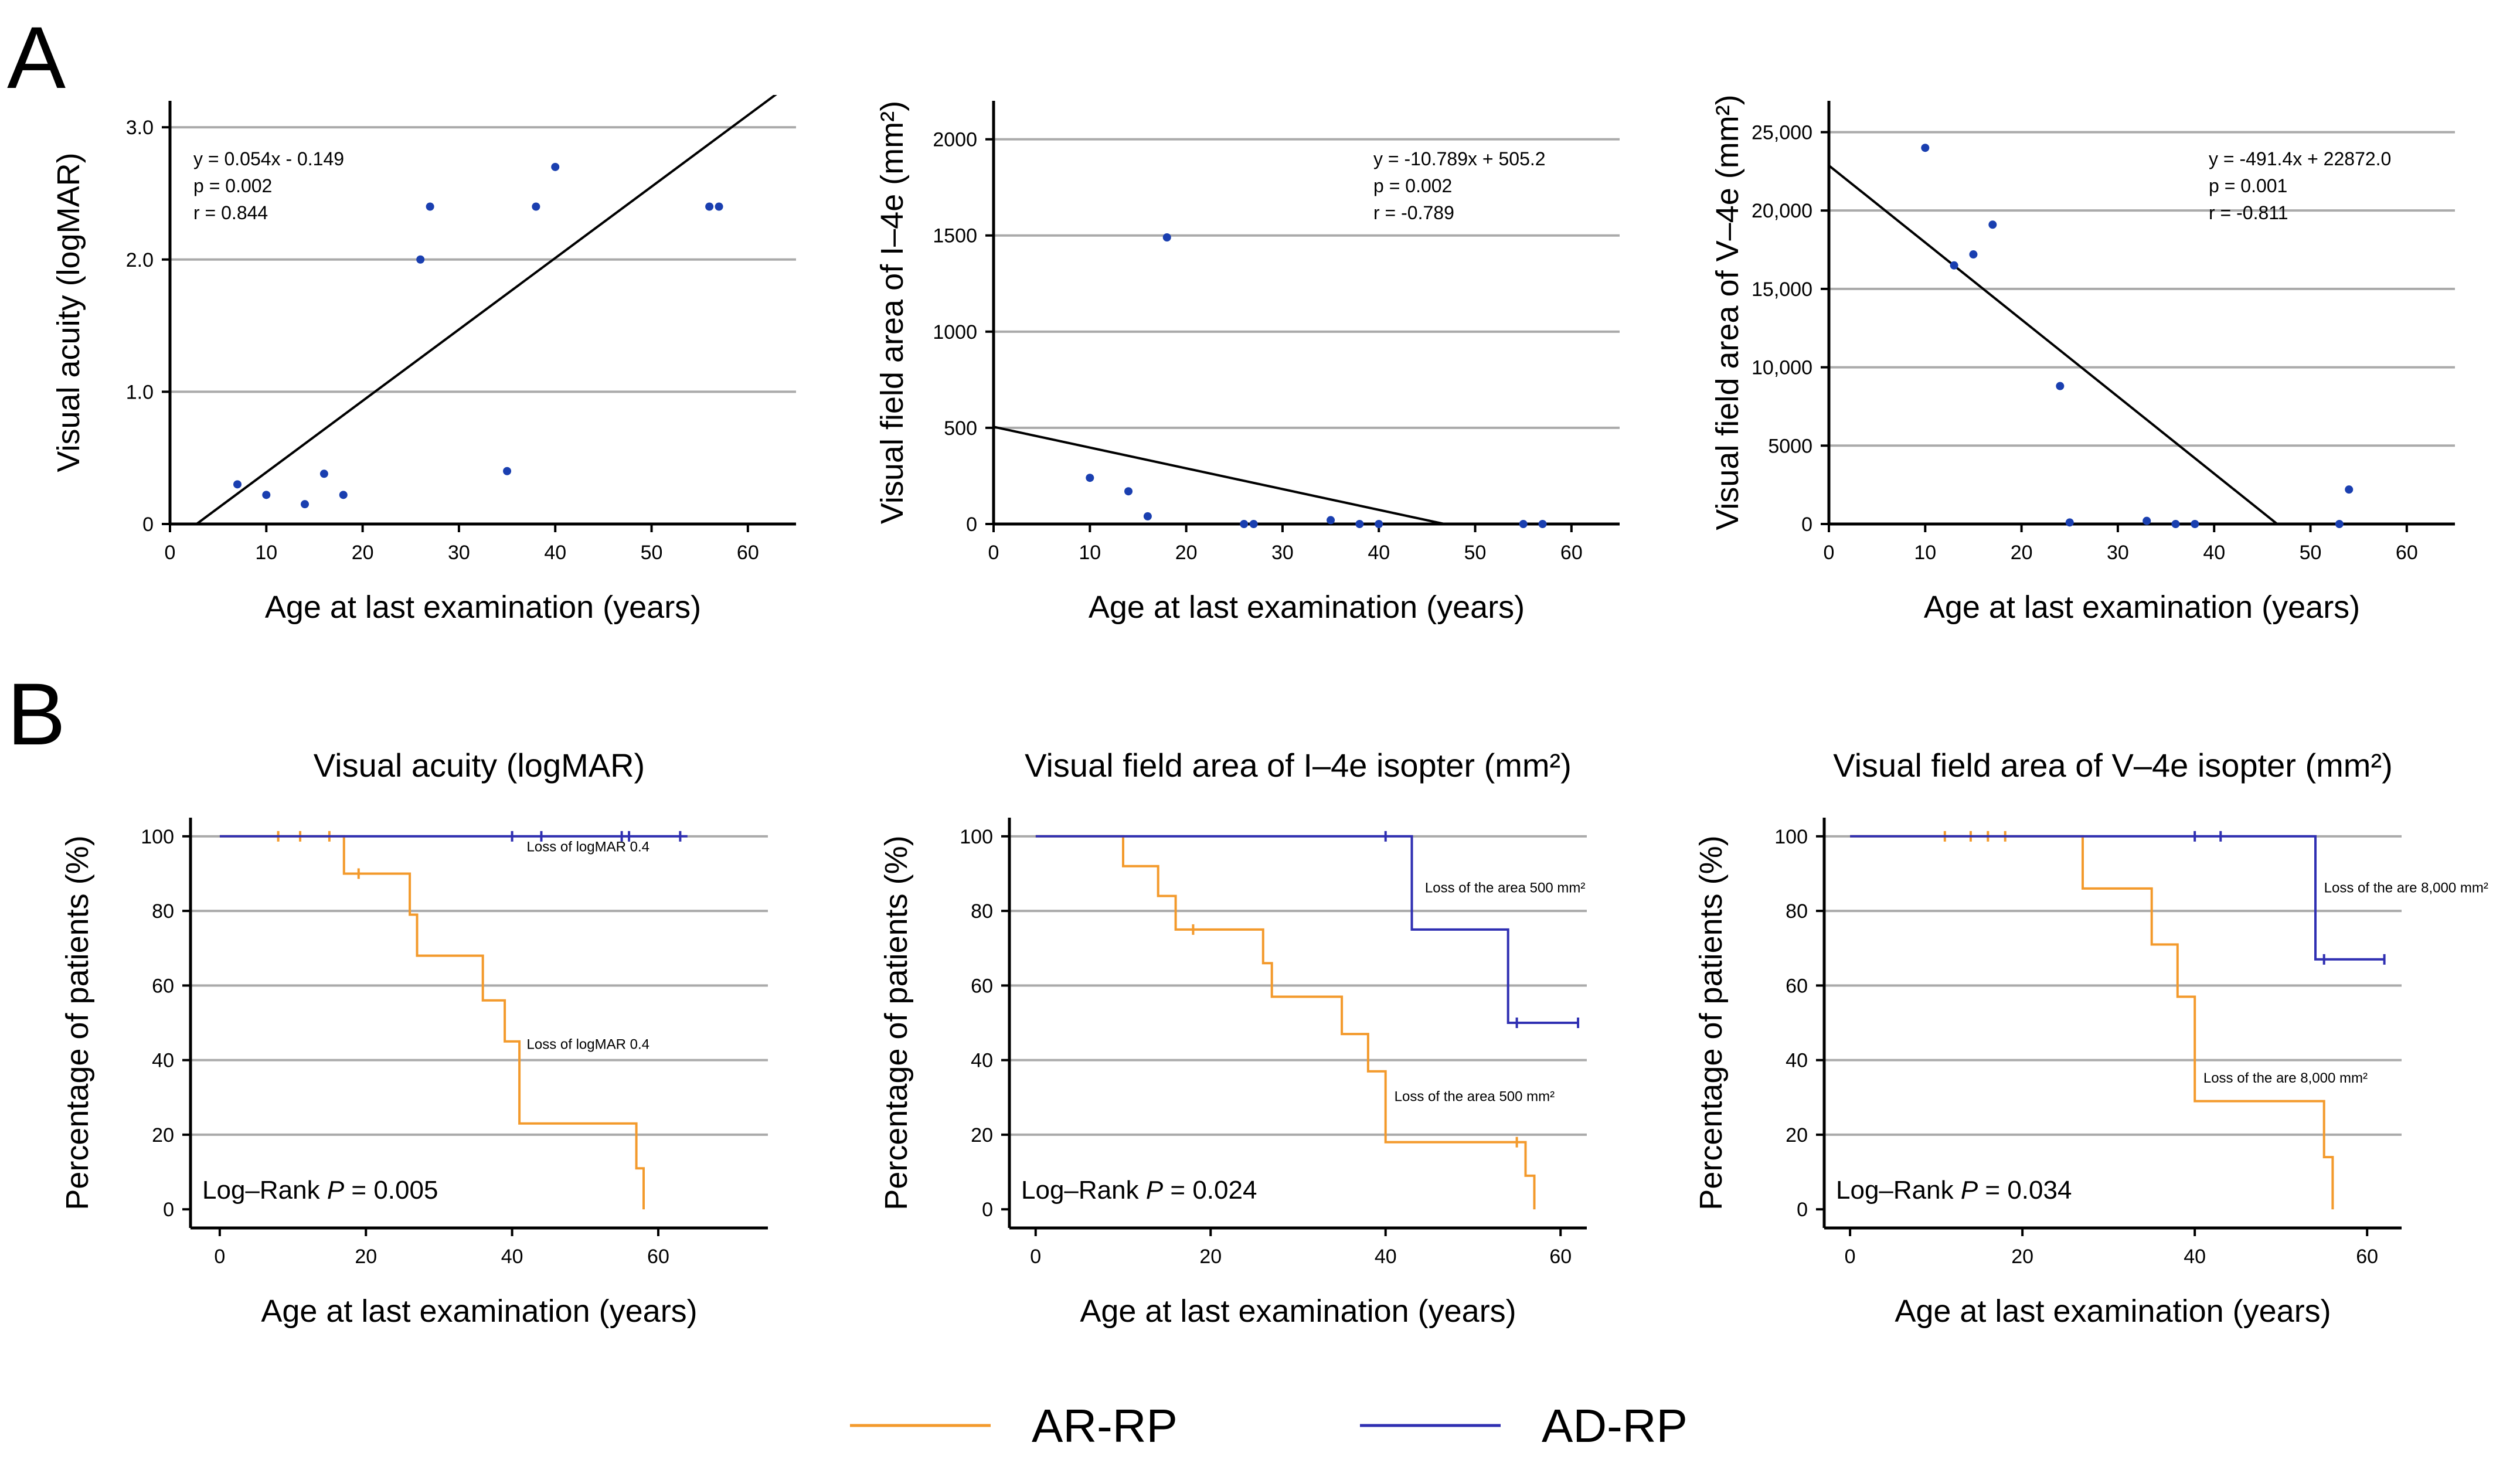  I want to click on logrank-value: = 0.005, so click(391, 1190).